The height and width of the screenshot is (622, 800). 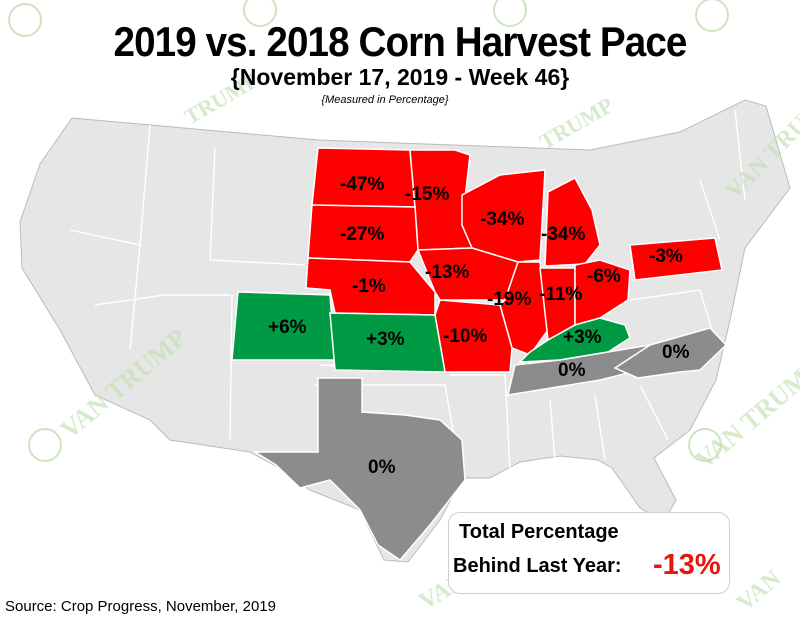 I want to click on states-ahead, so click(x=431, y=332).